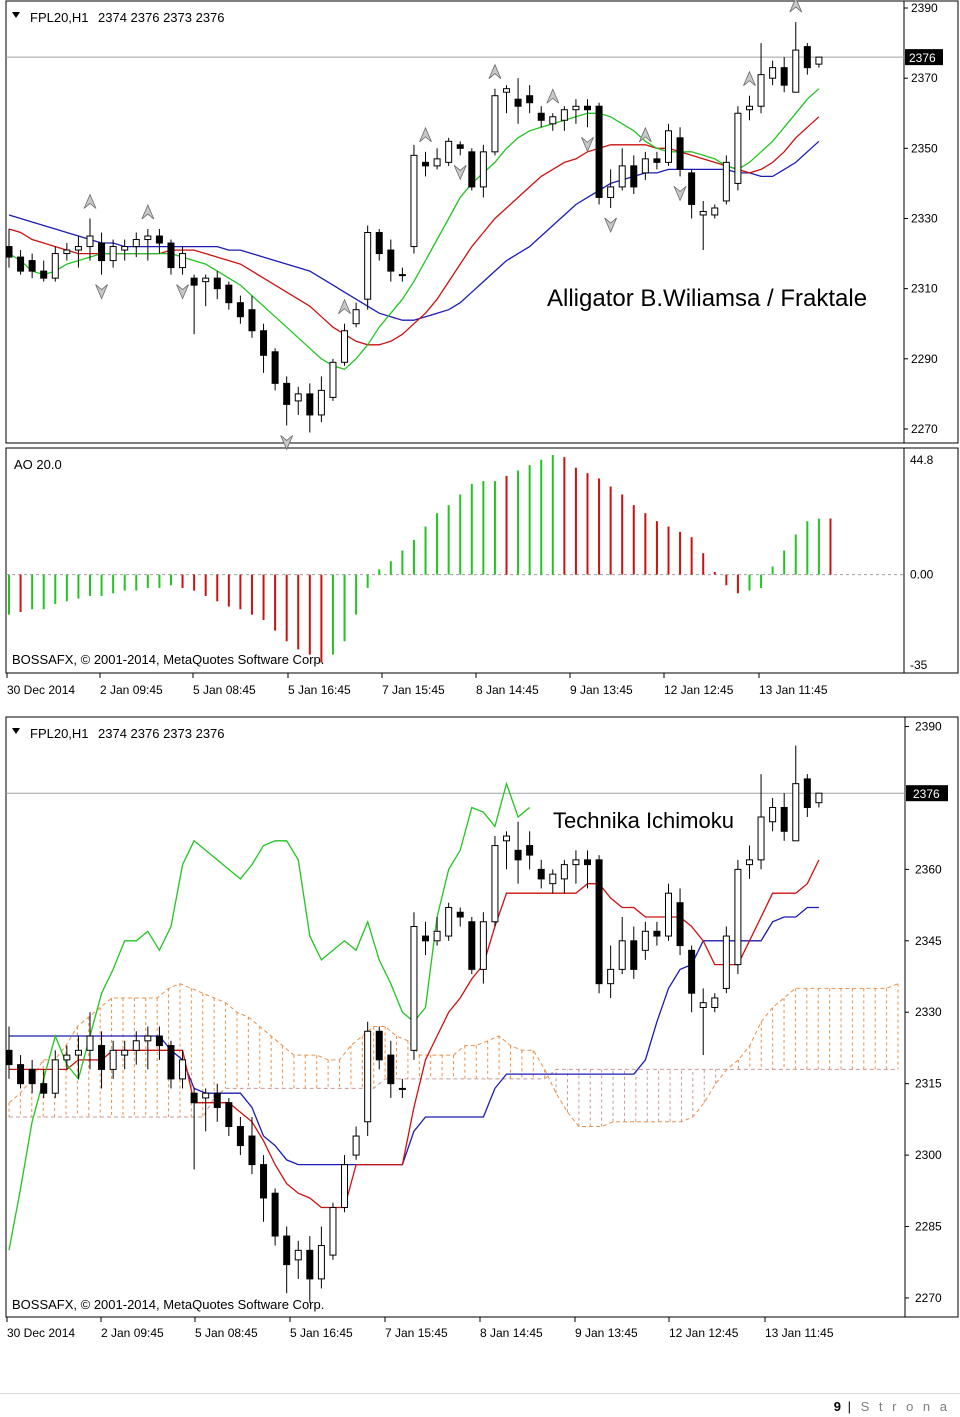 This screenshot has width=960, height=1417. Describe the element at coordinates (928, 1298) in the screenshot. I see `price-tick-label: 2270` at that location.